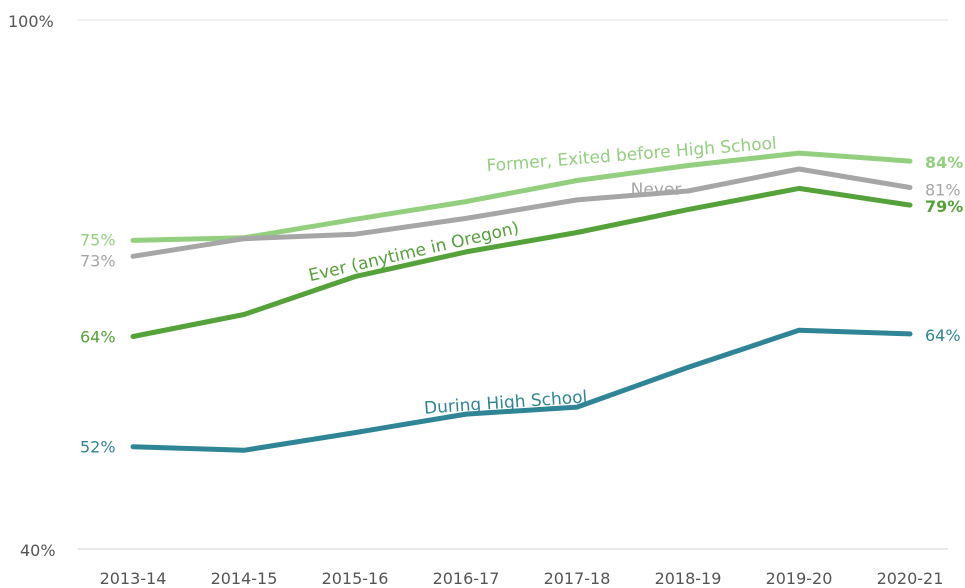  What do you see at coordinates (688, 578) in the screenshot?
I see `x-tick-label: 2018-19` at bounding box center [688, 578].